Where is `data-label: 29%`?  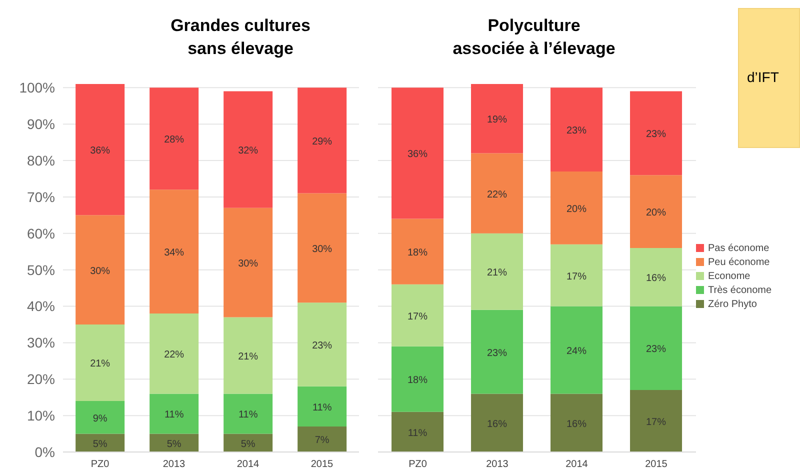 data-label: 29% is located at coordinates (322, 142).